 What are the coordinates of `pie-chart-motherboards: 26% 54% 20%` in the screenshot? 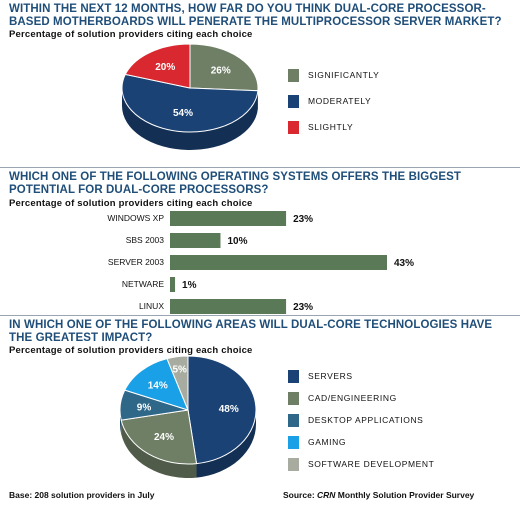 It's located at (190, 96).